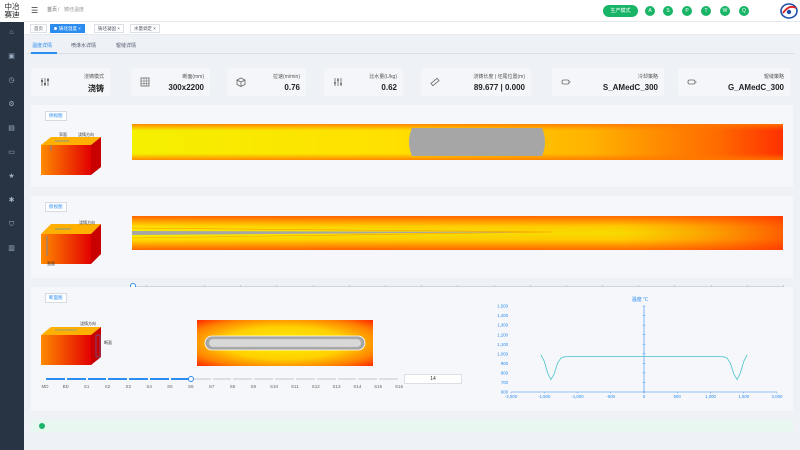 The image size is (800, 450). Describe the element at coordinates (126, 46) in the screenshot. I see `tab-roll-gap-detail: 辊缝详情` at that location.